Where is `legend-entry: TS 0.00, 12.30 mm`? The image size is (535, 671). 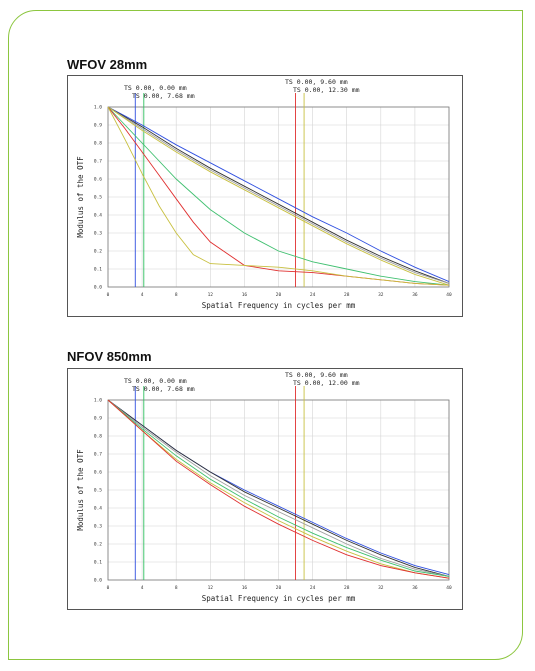 legend-entry: TS 0.00, 12.30 mm is located at coordinates (326, 90).